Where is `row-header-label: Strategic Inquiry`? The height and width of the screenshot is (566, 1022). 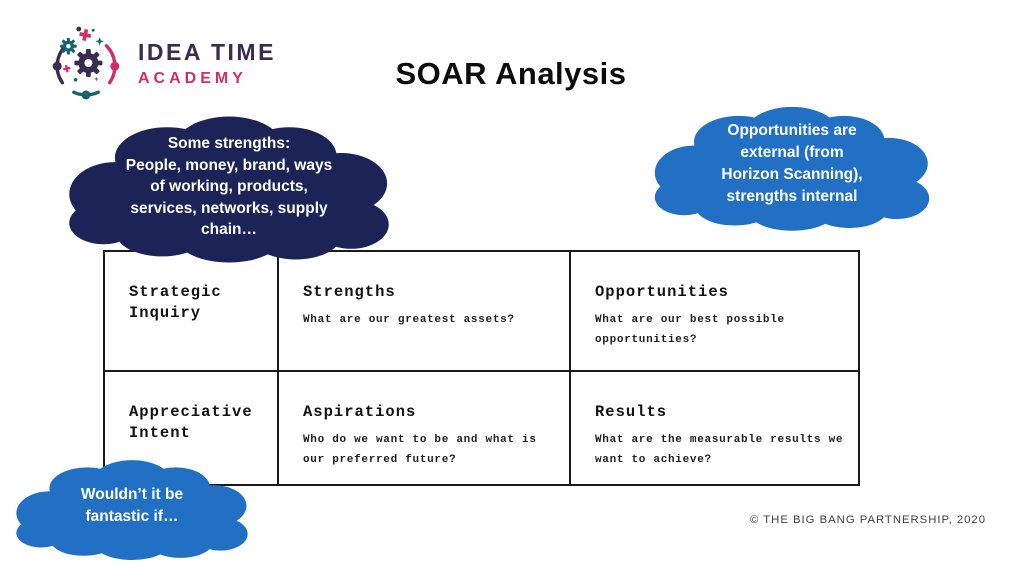 row-header-label: Strategic Inquiry is located at coordinates (175, 302).